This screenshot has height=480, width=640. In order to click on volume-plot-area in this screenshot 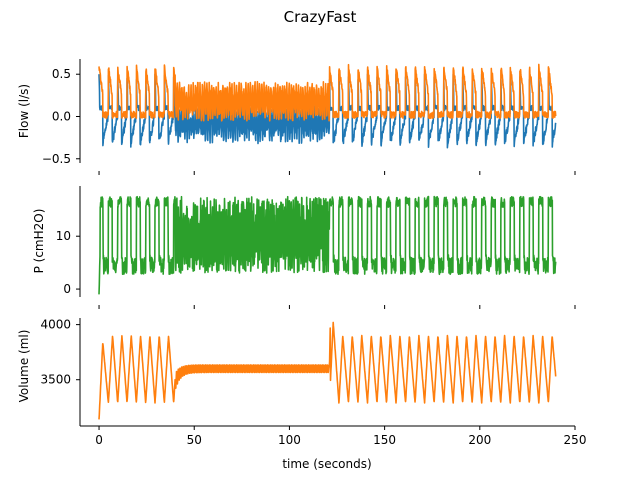, I will do `click(327, 370)`.